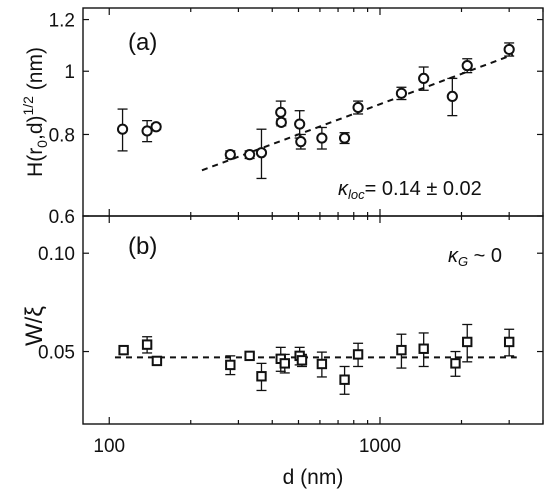  Describe the element at coordinates (109, 446) in the screenshot. I see `x-tick-label: 100` at that location.